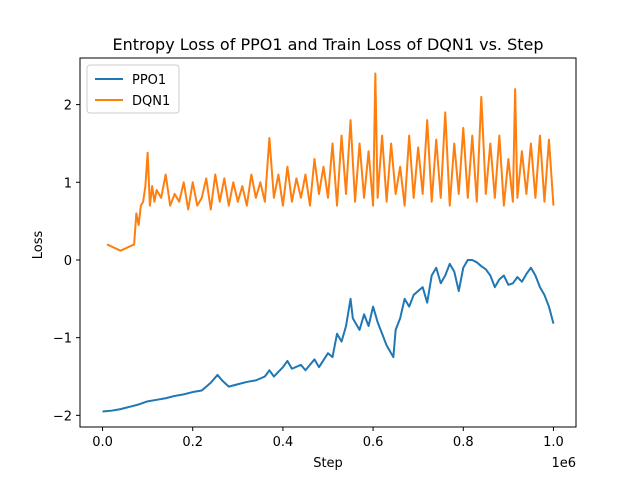  I want to click on x-offset-label: 1e6, so click(563, 463).